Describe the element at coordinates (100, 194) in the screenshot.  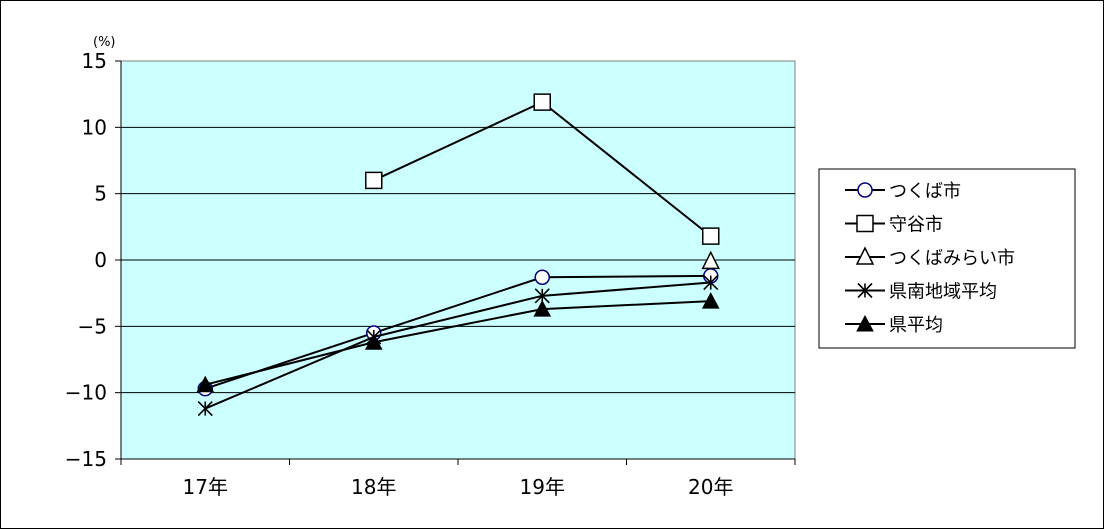
I see `y-tick-label: 5` at that location.